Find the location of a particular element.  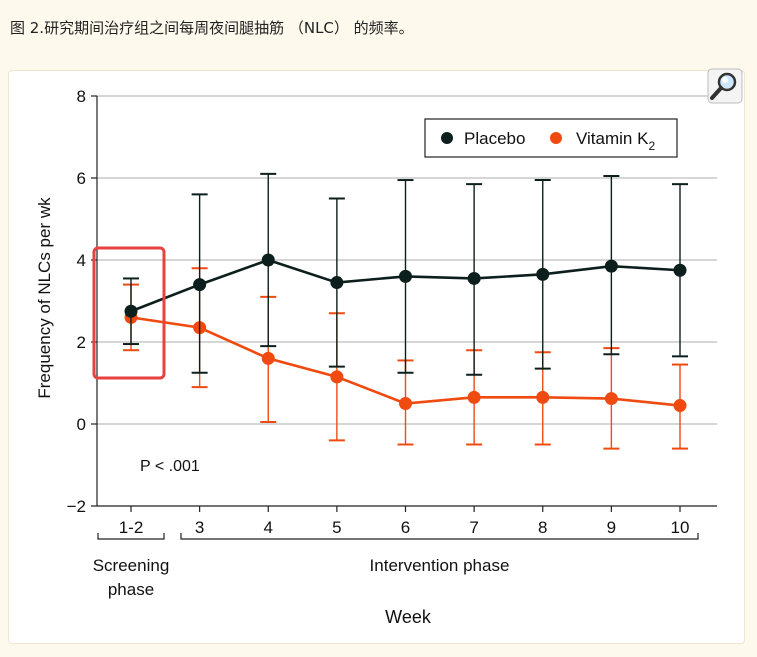

legend-label-vitamin-k2-text: Vitamin K is located at coordinates (612, 138).